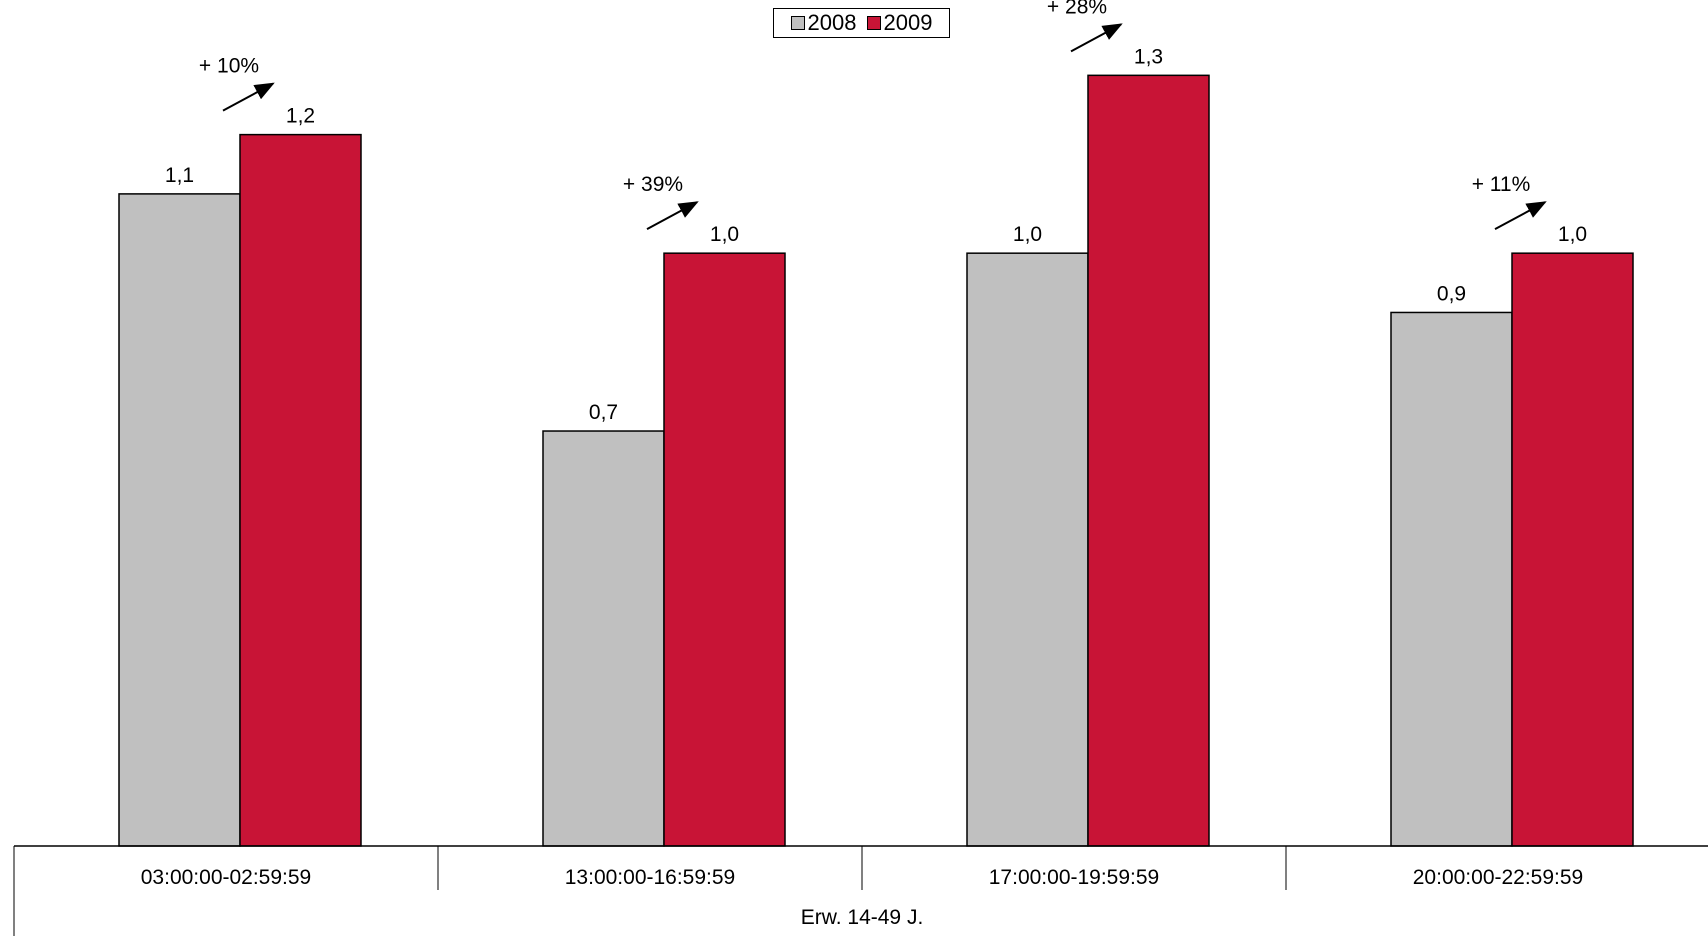  Describe the element at coordinates (862, 917) in the screenshot. I see `group-label: Erw. 14-49 J.` at that location.